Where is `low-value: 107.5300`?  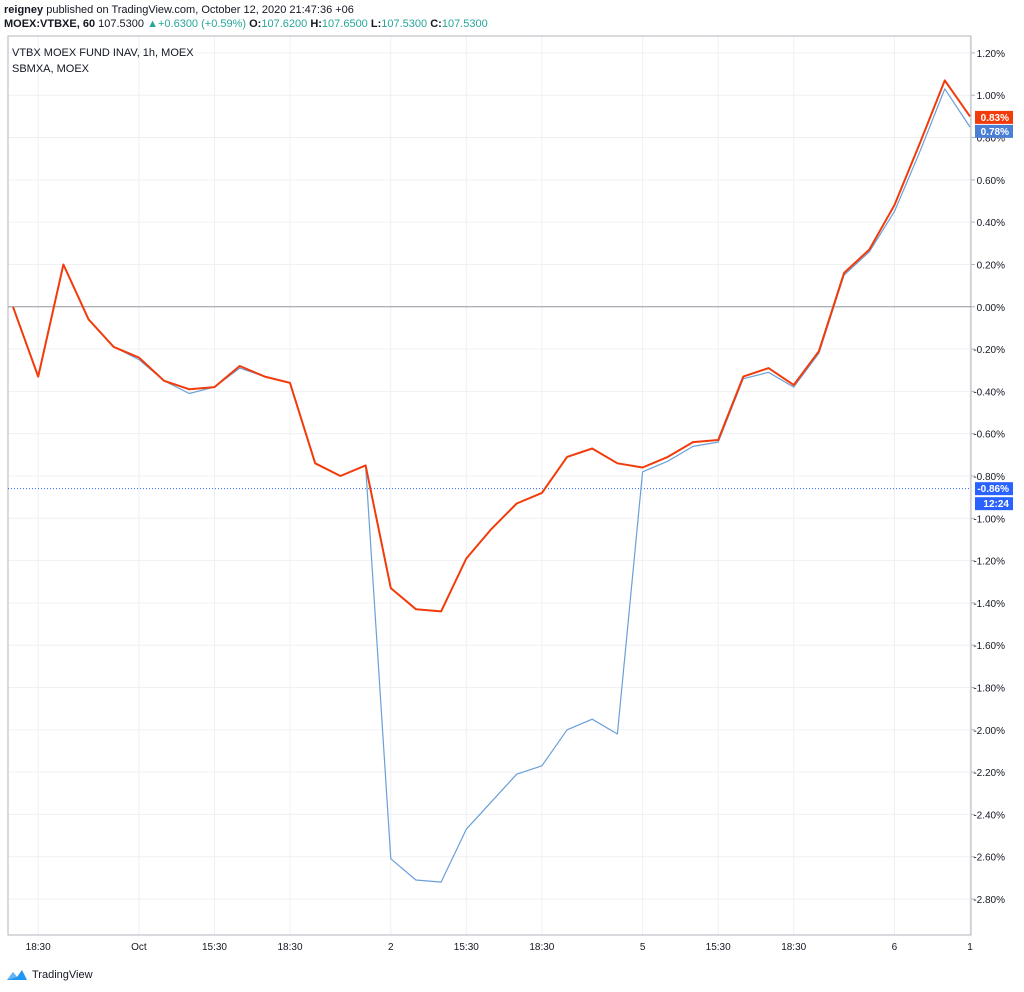 low-value: 107.5300 is located at coordinates (404, 24).